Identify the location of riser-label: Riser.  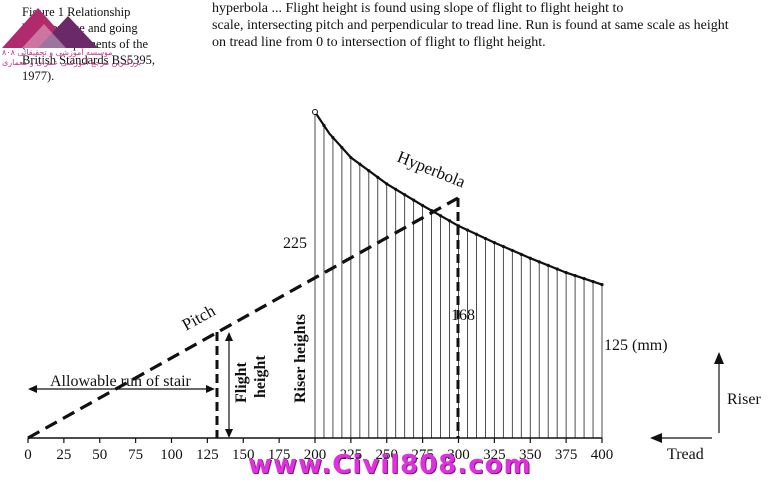
(744, 399).